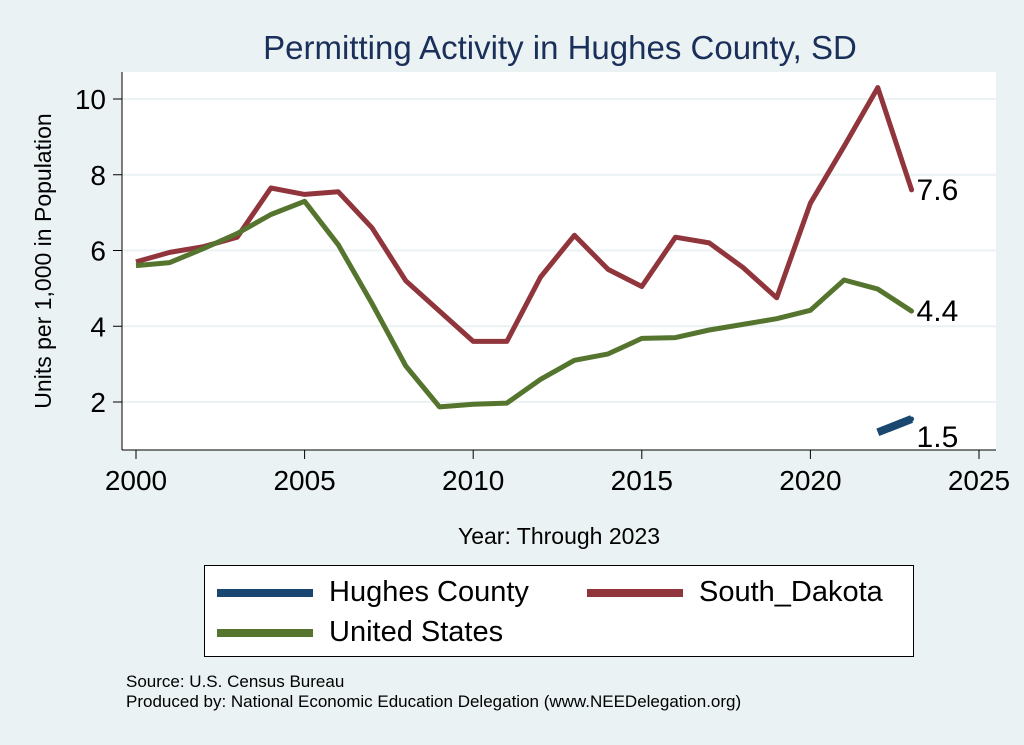 The width and height of the screenshot is (1024, 745). Describe the element at coordinates (791, 592) in the screenshot. I see `legend-label: South_Dakota` at that location.